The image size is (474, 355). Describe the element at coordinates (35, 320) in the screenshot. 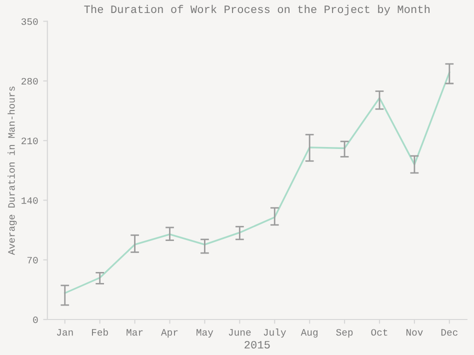

I see `y-tick-label: 0` at that location.